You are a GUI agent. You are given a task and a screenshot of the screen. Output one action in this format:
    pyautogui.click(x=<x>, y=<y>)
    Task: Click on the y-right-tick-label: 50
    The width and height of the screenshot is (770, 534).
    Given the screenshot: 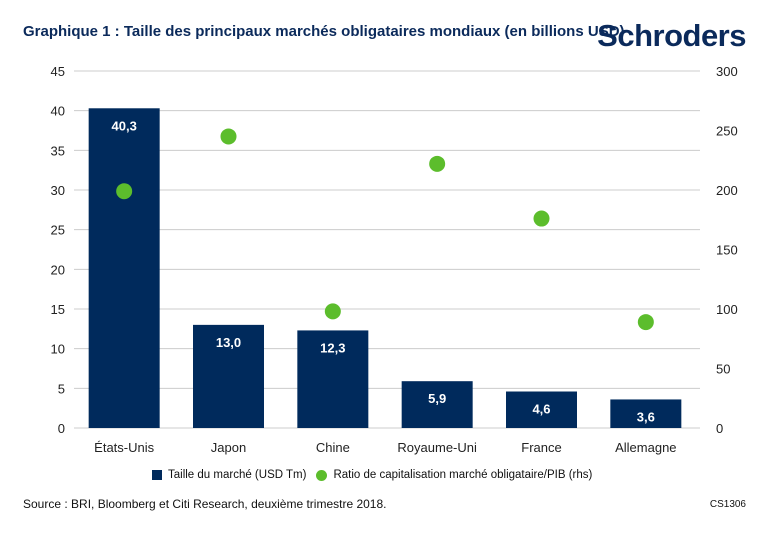 What is the action you would take?
    pyautogui.click(x=723, y=369)
    